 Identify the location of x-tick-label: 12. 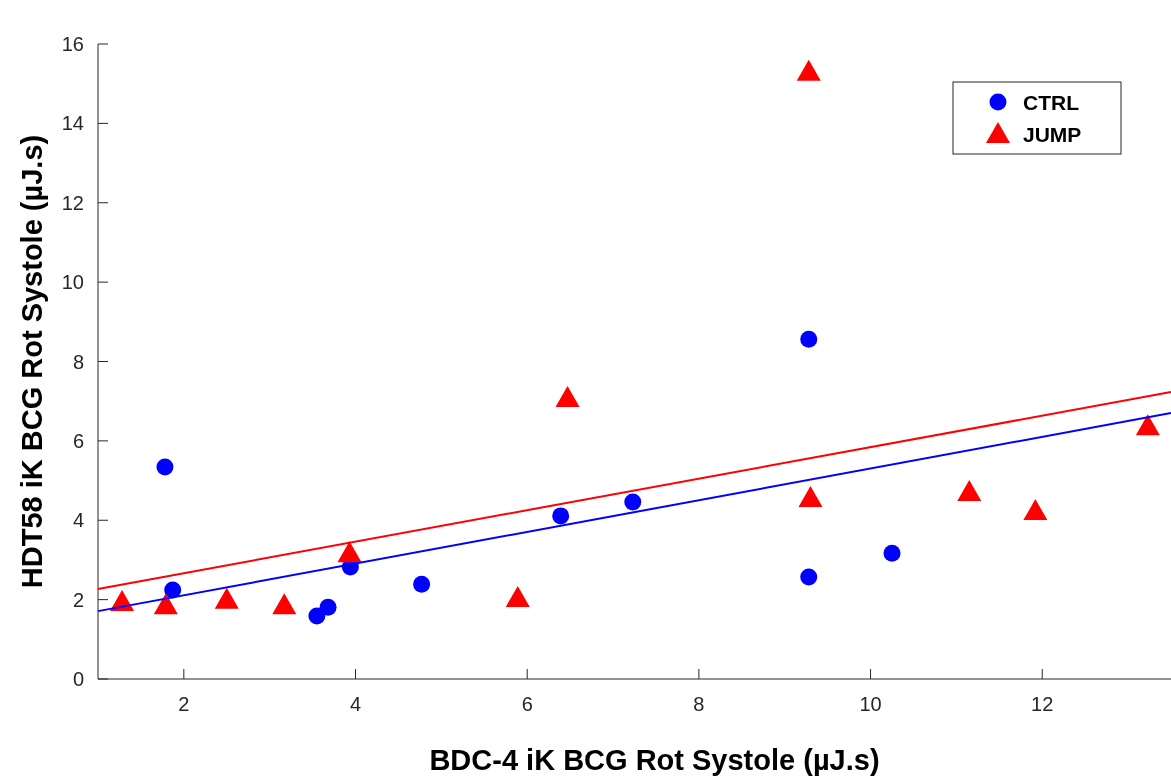
(1042, 704).